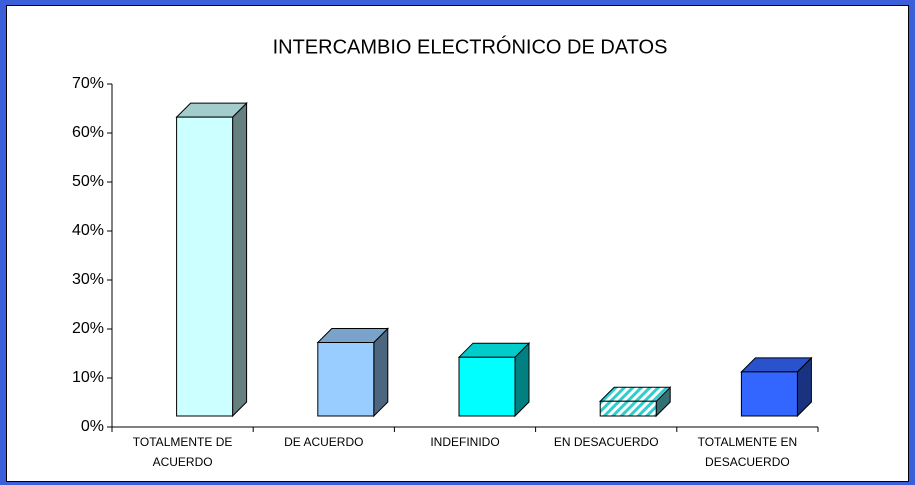 This screenshot has height=485, width=915. What do you see at coordinates (88, 377) in the screenshot?
I see `y-tick-label: 10%` at bounding box center [88, 377].